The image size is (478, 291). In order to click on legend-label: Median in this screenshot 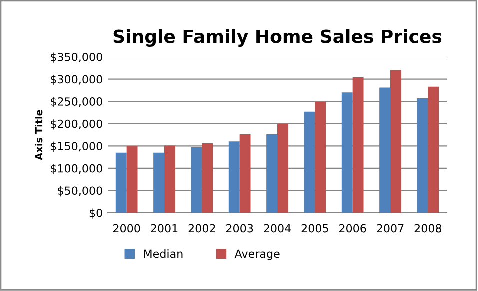, I will do `click(163, 254)`.